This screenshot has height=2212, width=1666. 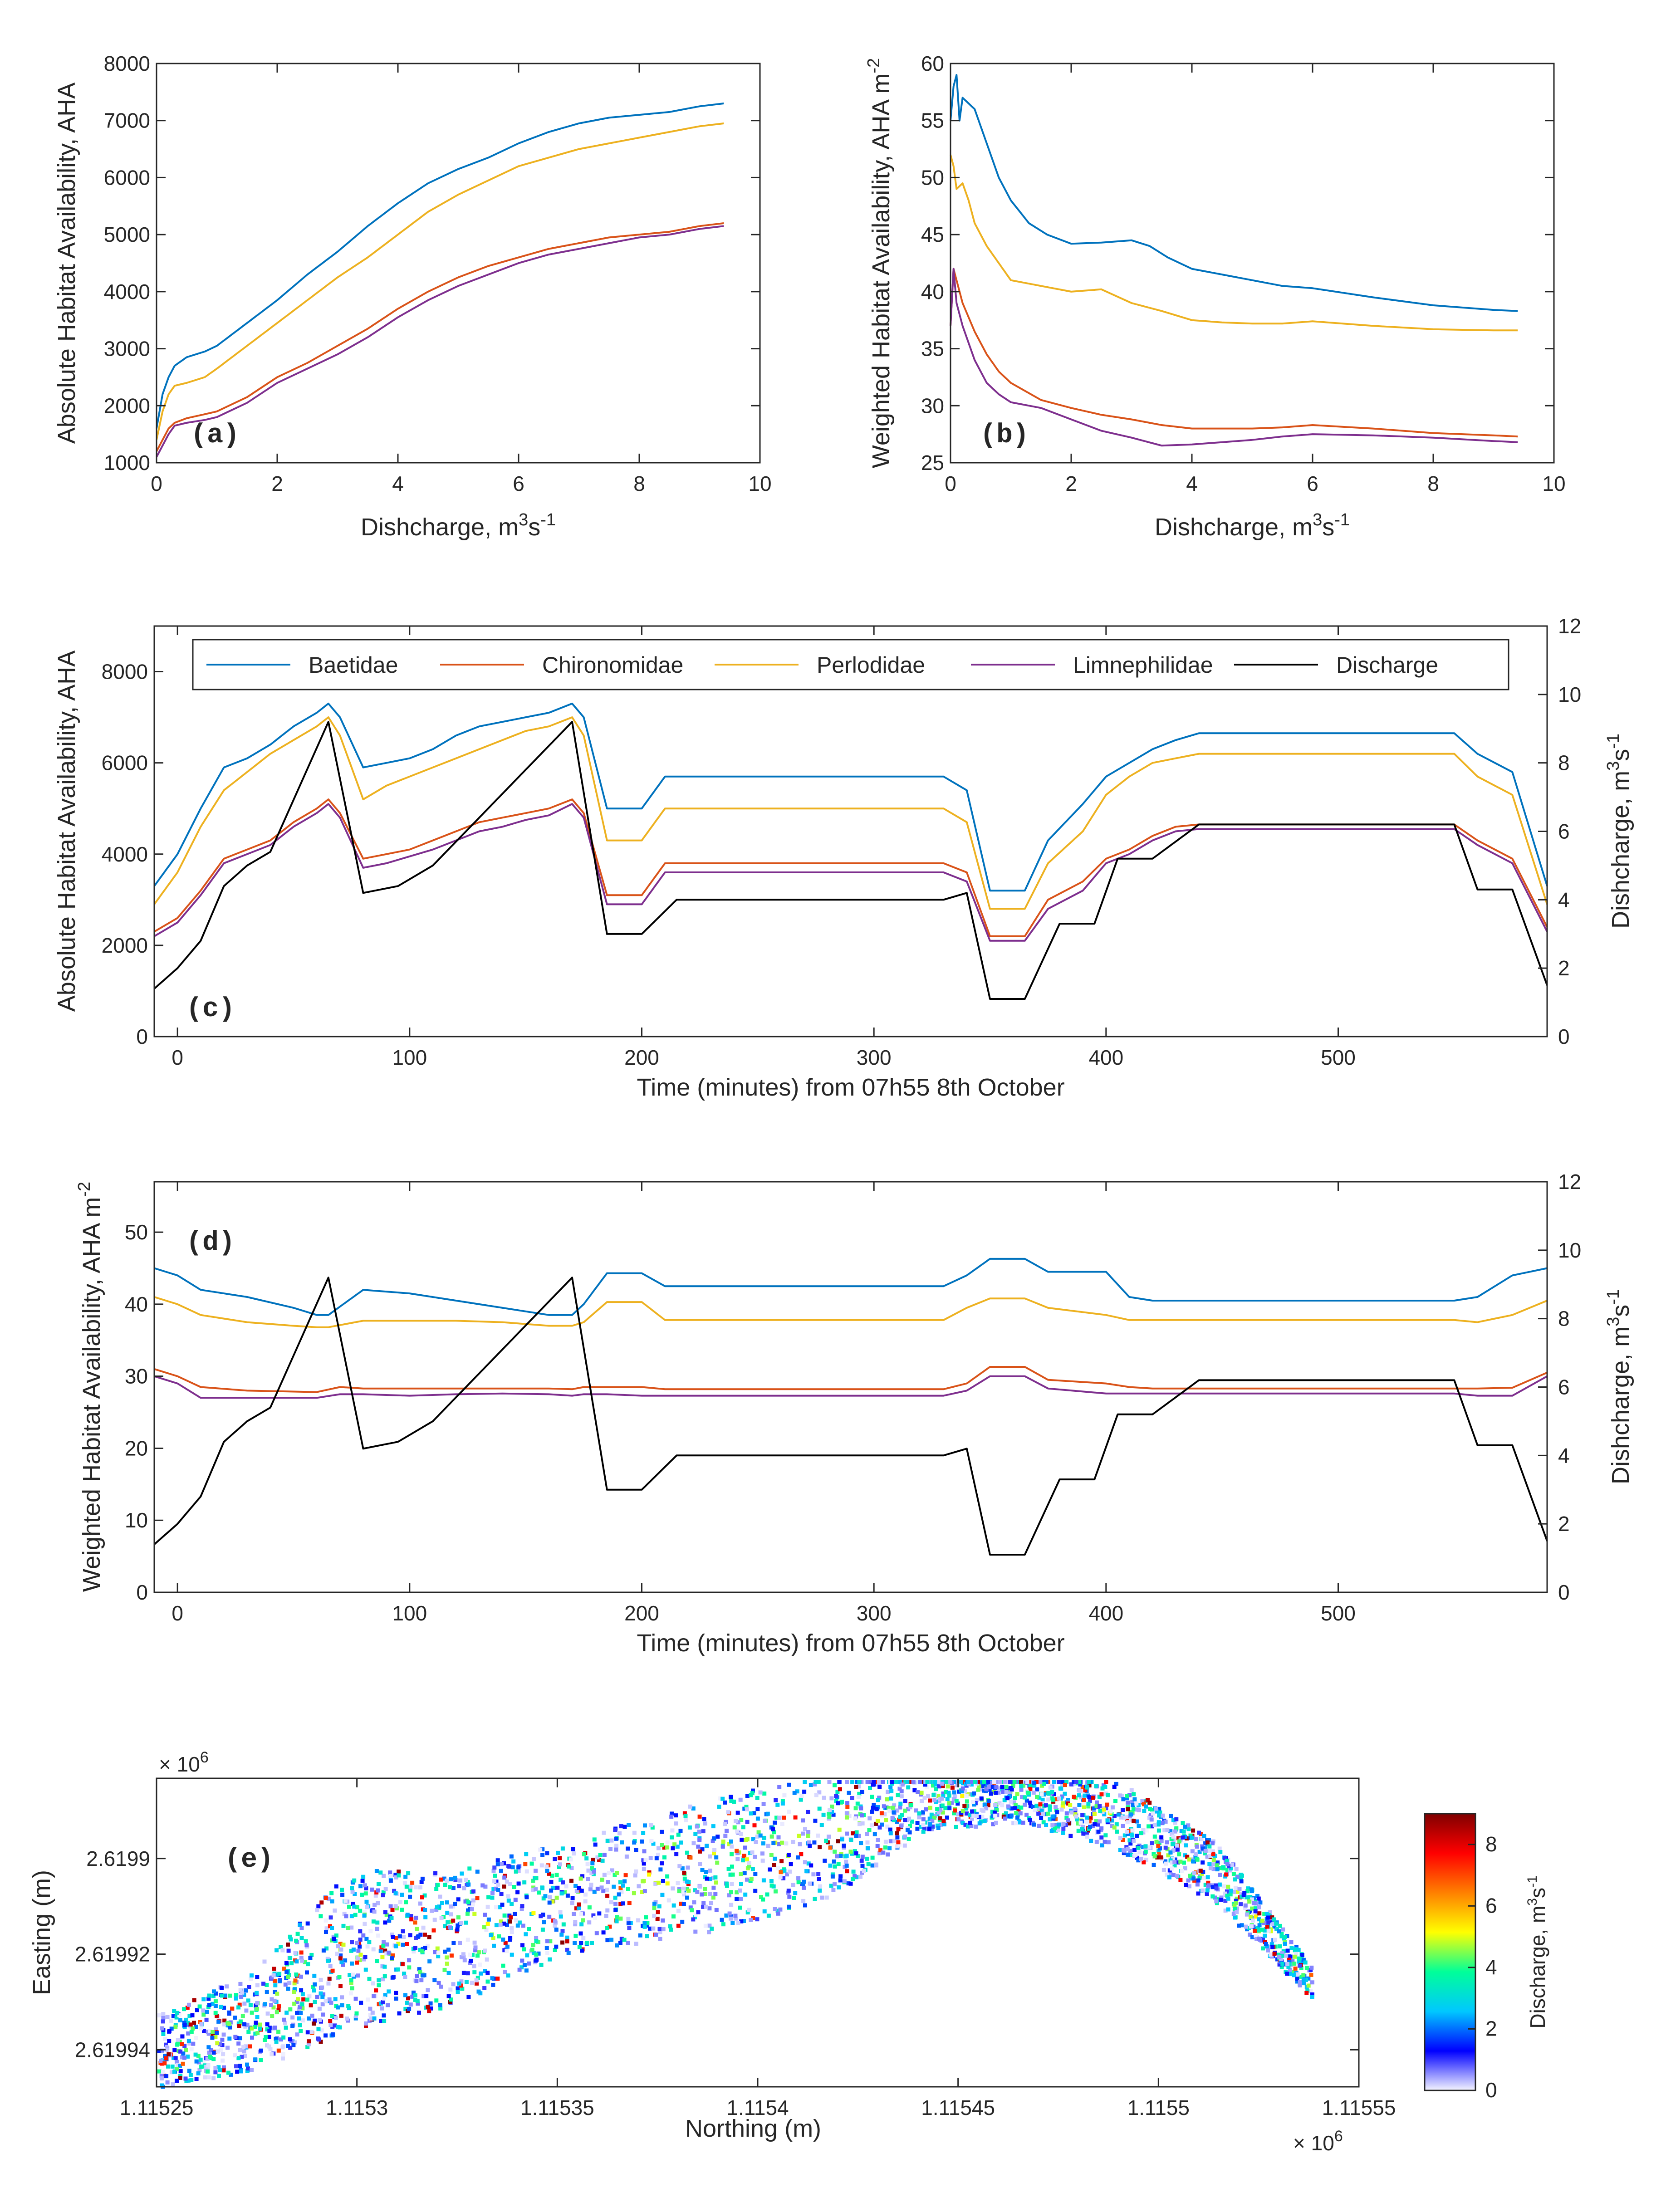 I want to click on panel-c-y-tick-label: 4000, so click(x=125, y=854).